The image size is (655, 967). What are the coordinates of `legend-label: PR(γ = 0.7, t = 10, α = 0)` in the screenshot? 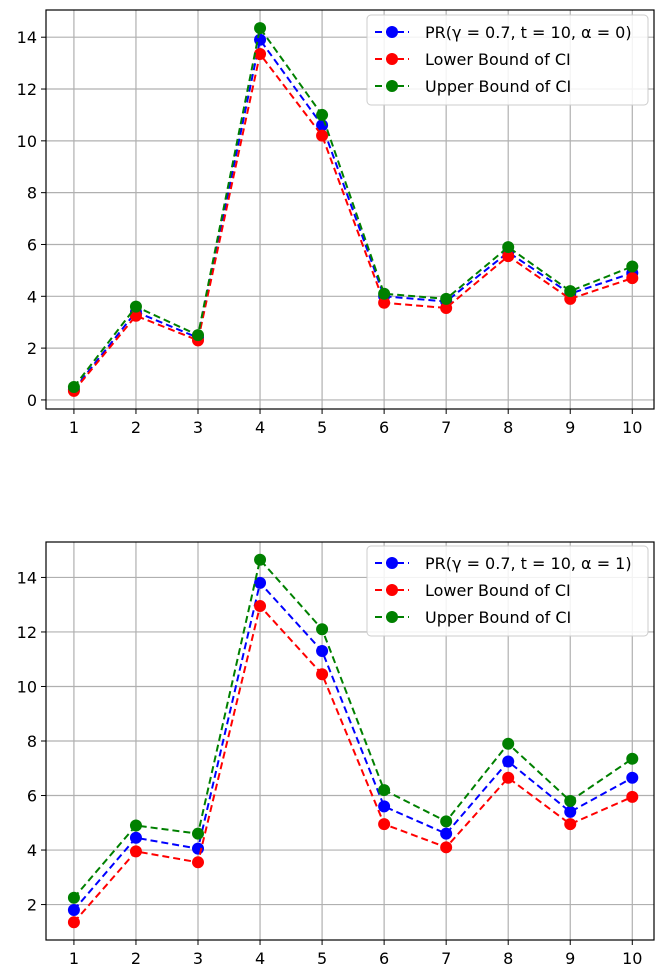 It's located at (528, 32).